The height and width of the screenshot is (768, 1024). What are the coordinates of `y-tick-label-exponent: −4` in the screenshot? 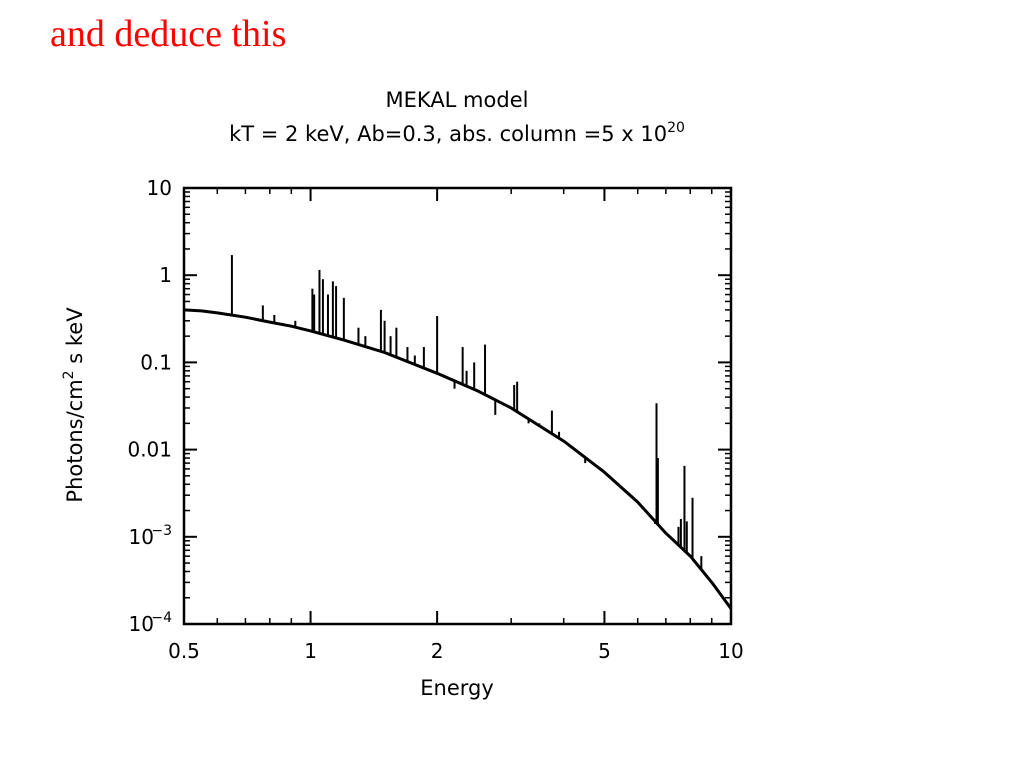 It's located at (161, 618).